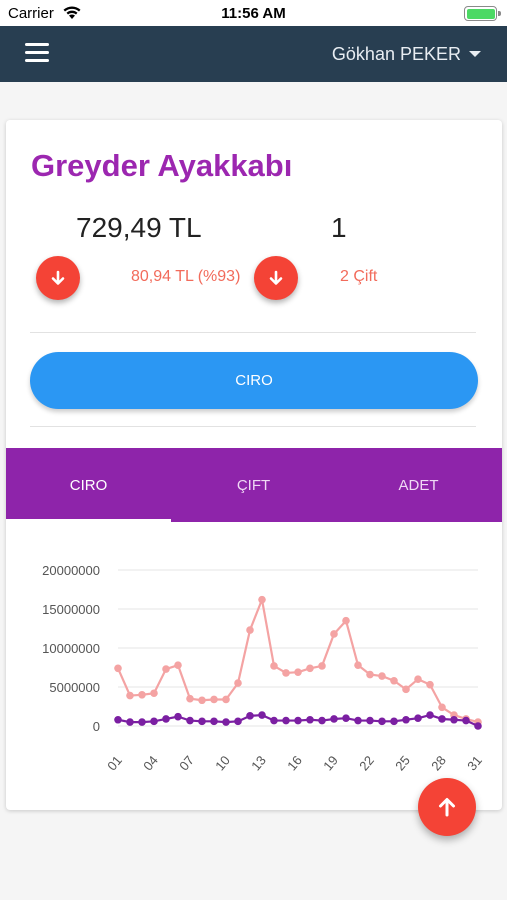 The width and height of the screenshot is (507, 900). I want to click on revenue-change-text: 80,94 TL (%93), so click(186, 276).